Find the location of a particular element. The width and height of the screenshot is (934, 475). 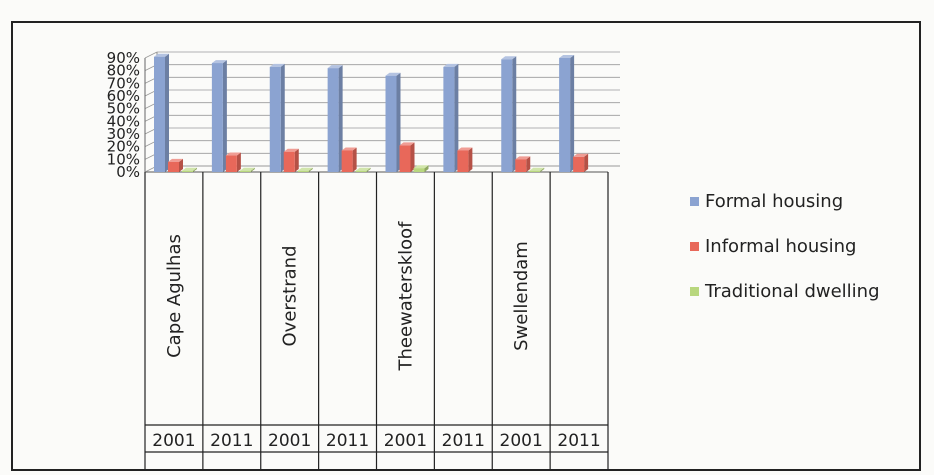

y-tick-label: 50% is located at coordinates (123, 109).